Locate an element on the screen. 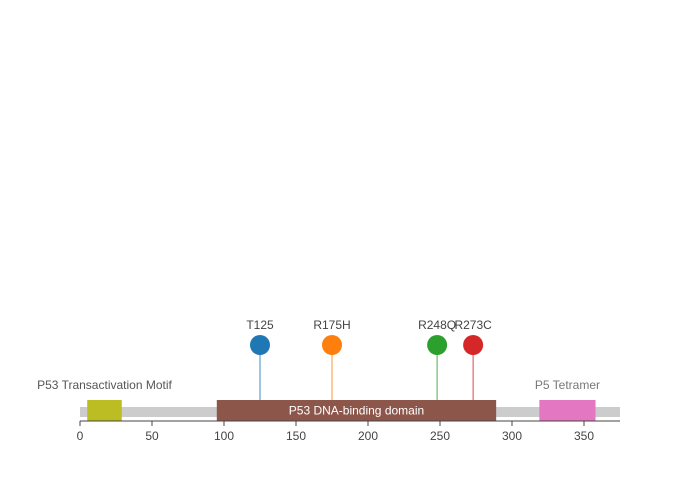  x-tick-label: 0 is located at coordinates (80, 436).